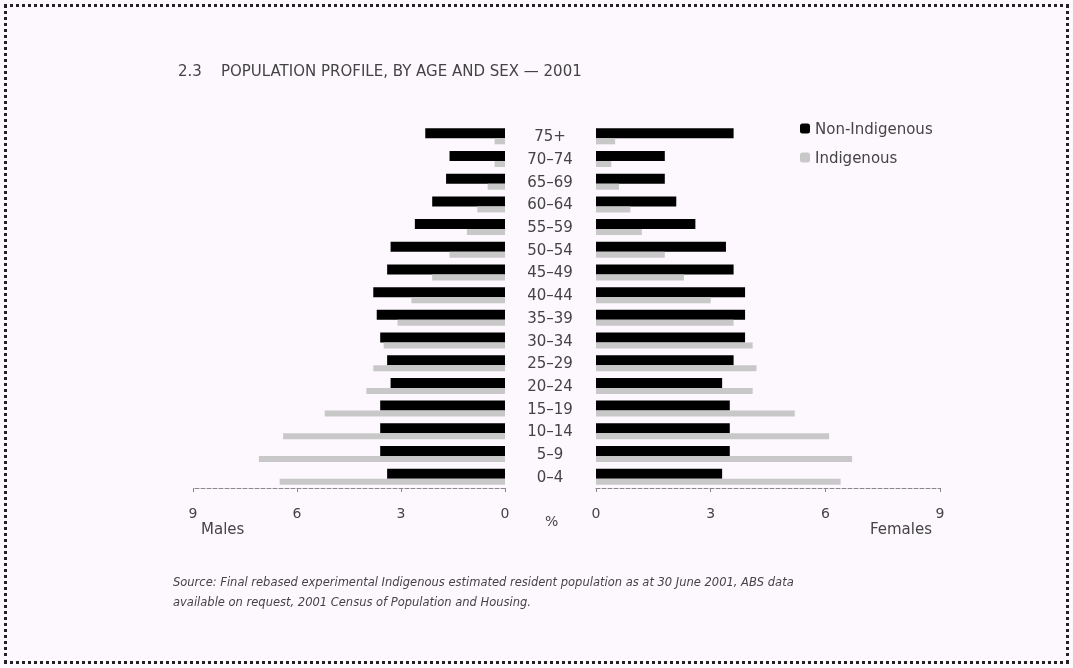 The image size is (1073, 668). What do you see at coordinates (550, 385) in the screenshot?
I see `y-tick-label: 20–24` at bounding box center [550, 385].